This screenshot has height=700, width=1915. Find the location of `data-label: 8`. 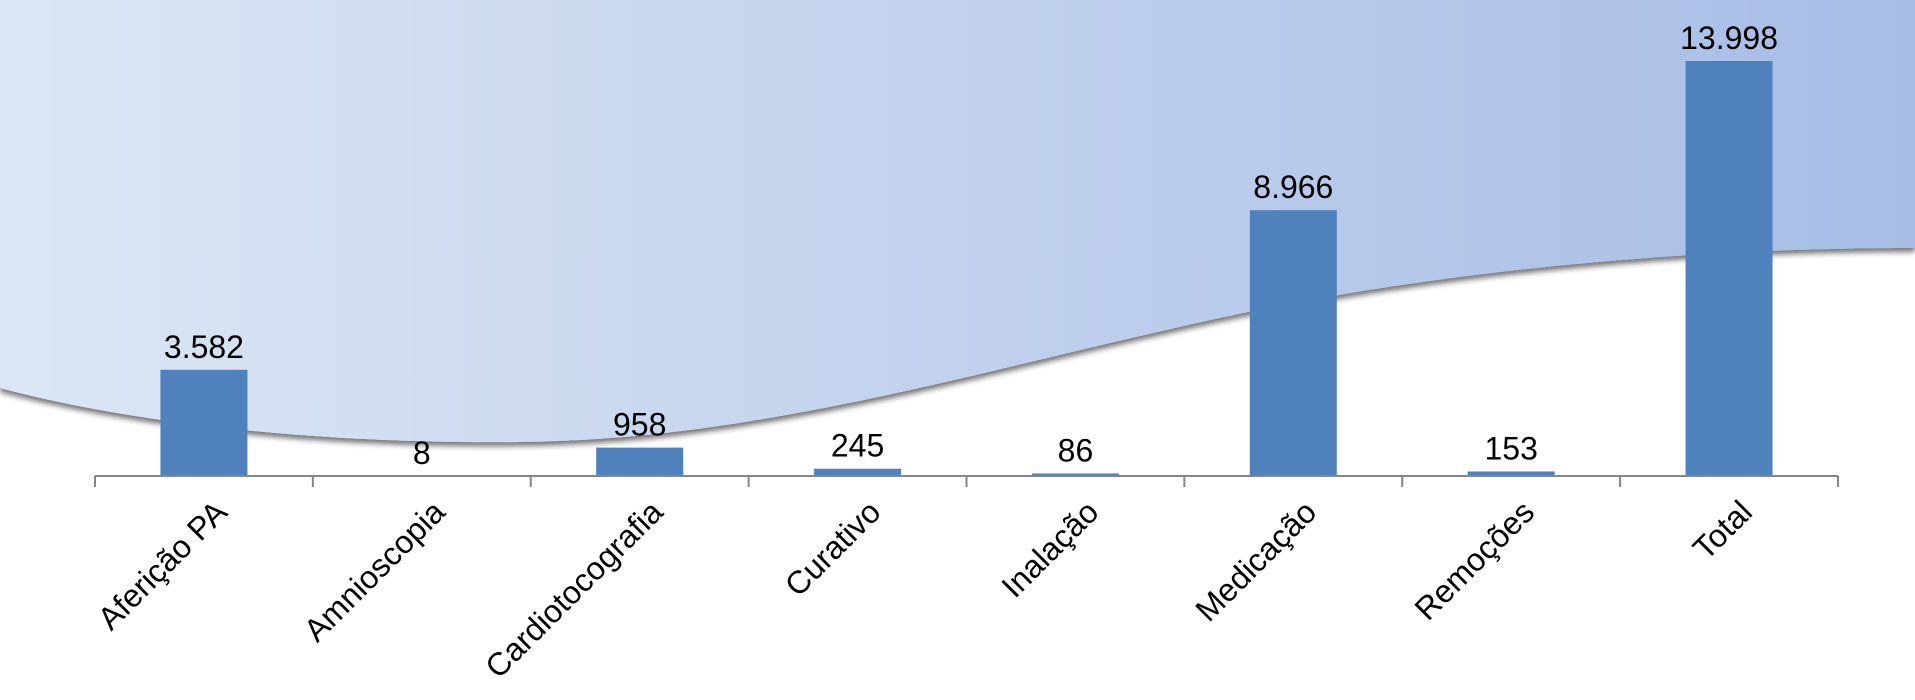

data-label: 8 is located at coordinates (422, 453).